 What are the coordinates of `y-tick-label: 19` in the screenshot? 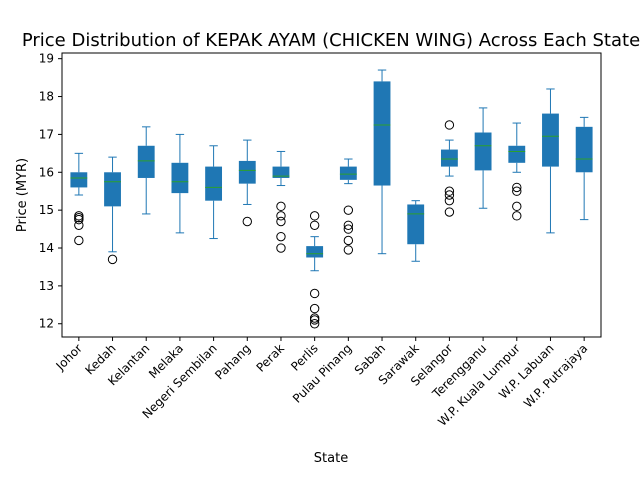 It's located at (46, 59).